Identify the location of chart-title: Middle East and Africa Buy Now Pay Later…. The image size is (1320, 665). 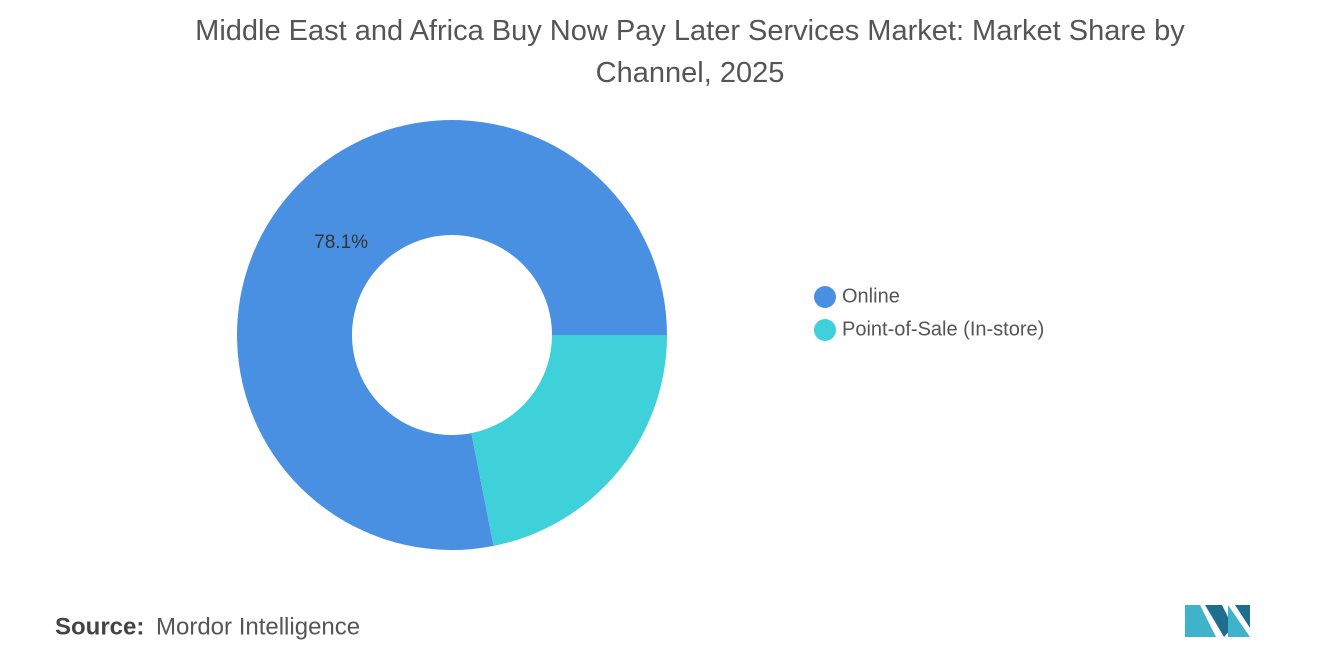
(690, 52).